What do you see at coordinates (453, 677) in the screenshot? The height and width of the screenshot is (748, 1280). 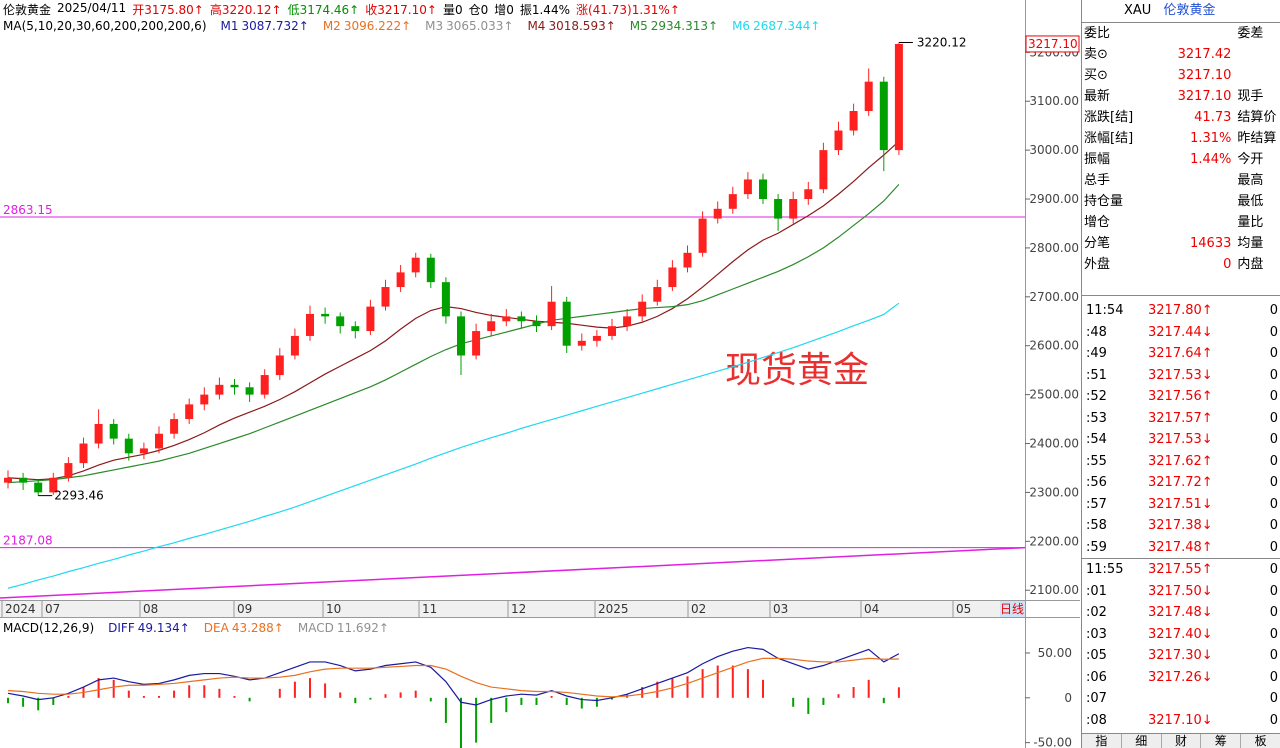 I see `macd-line` at bounding box center [453, 677].